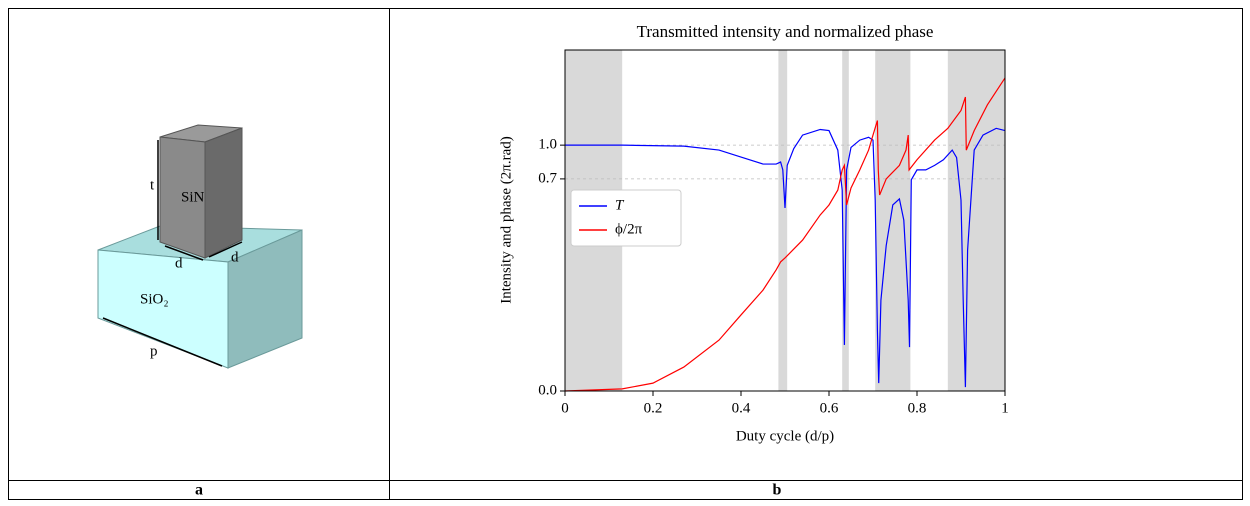  I want to click on label: SiN, so click(193, 197).